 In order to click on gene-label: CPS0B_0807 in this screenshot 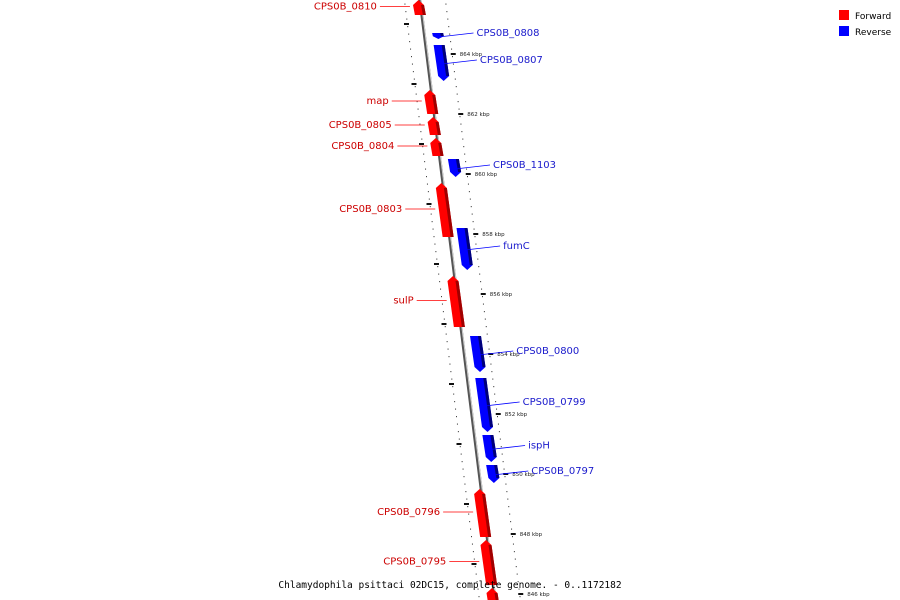, I will do `click(511, 60)`.